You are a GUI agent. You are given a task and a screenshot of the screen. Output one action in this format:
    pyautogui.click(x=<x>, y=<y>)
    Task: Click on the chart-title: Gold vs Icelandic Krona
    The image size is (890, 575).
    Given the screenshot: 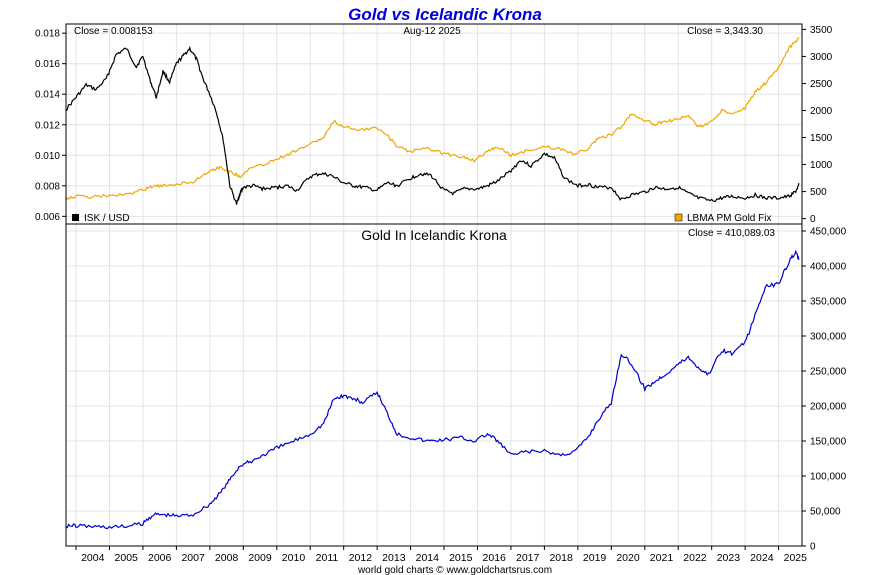 What is the action you would take?
    pyautogui.click(x=445, y=14)
    